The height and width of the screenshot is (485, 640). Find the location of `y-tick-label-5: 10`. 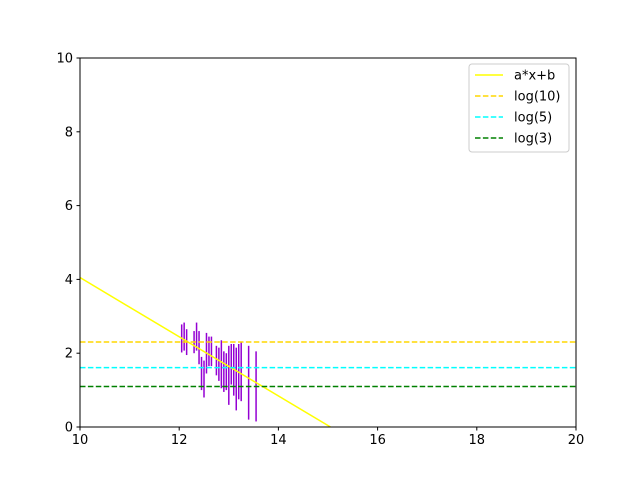

y-tick-label-5: 10 is located at coordinates (64, 59).